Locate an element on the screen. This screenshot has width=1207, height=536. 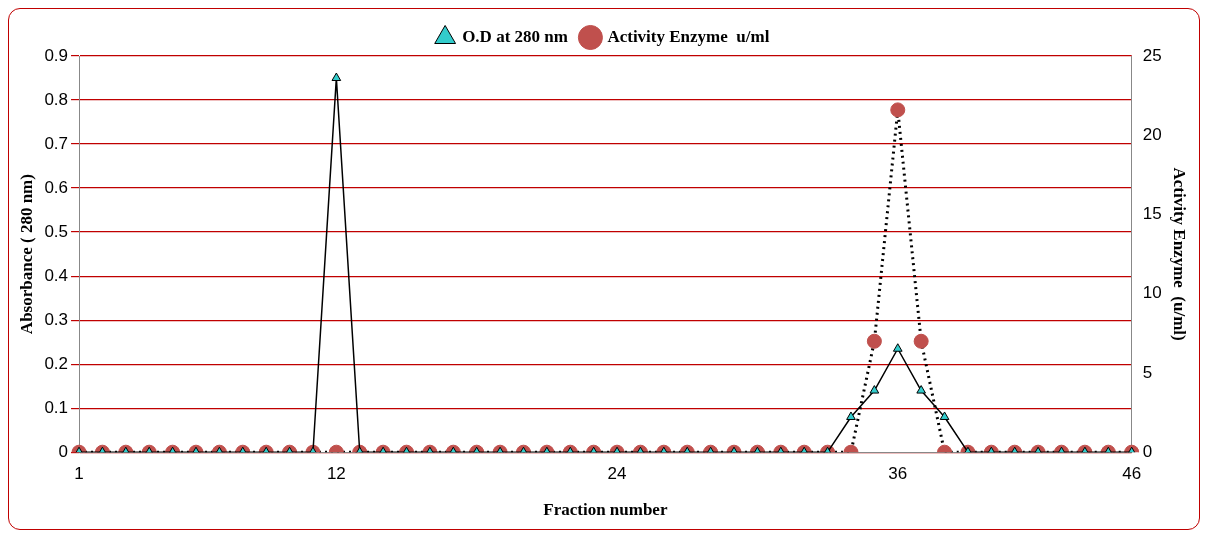
y-tick-label: 0.9 is located at coordinates (56, 55).